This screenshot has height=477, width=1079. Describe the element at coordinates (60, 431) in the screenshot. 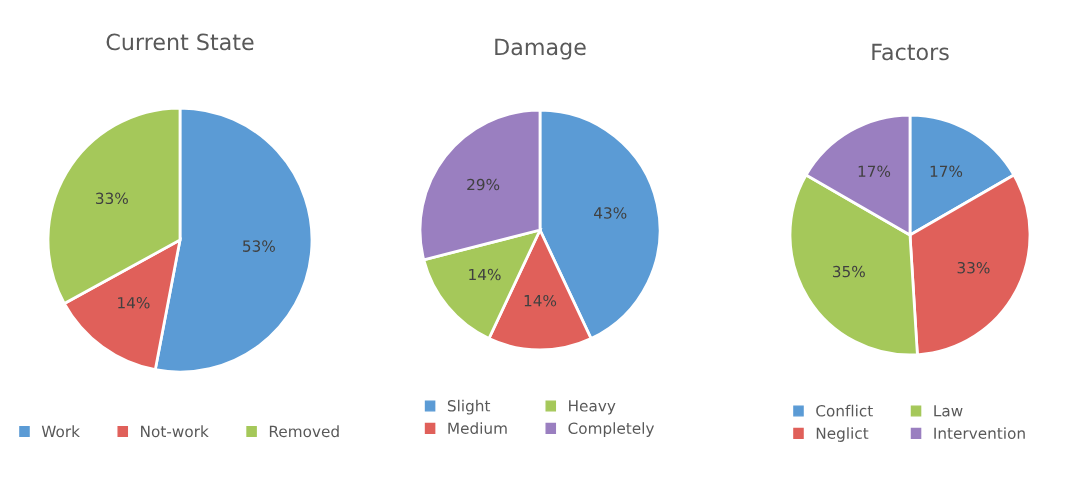

I see `legend-label: Work` at that location.